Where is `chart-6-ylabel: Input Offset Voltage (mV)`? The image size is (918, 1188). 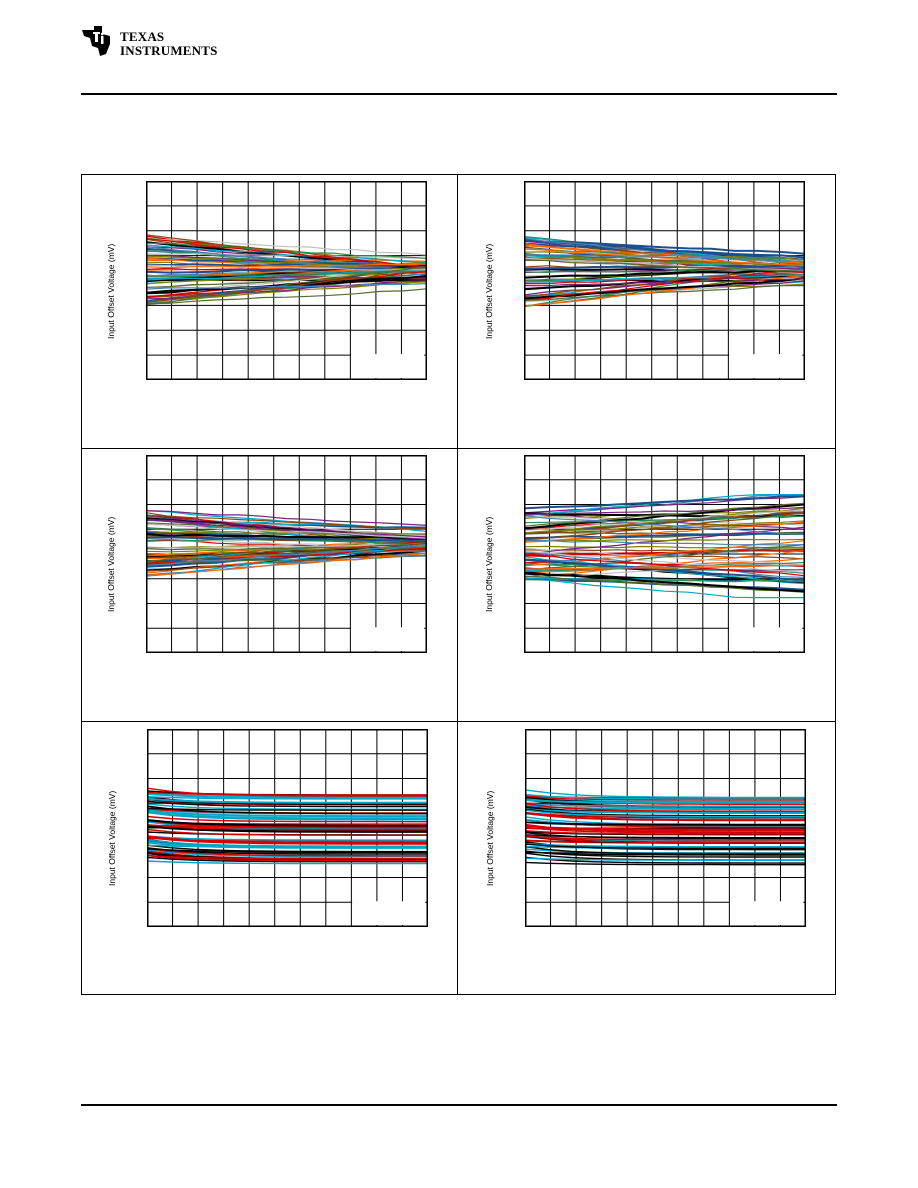
chart-6-ylabel: Input Offset Voltage (mV) is located at coordinates (490, 838).